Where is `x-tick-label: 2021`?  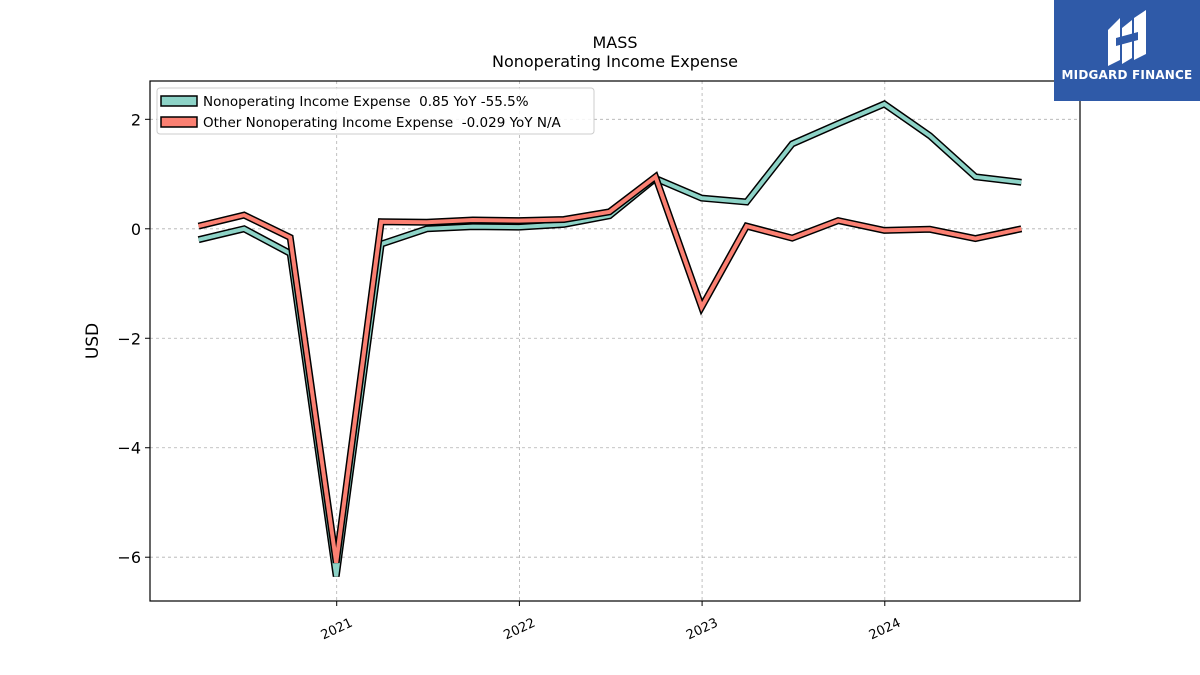
x-tick-label: 2021 is located at coordinates (337, 630).